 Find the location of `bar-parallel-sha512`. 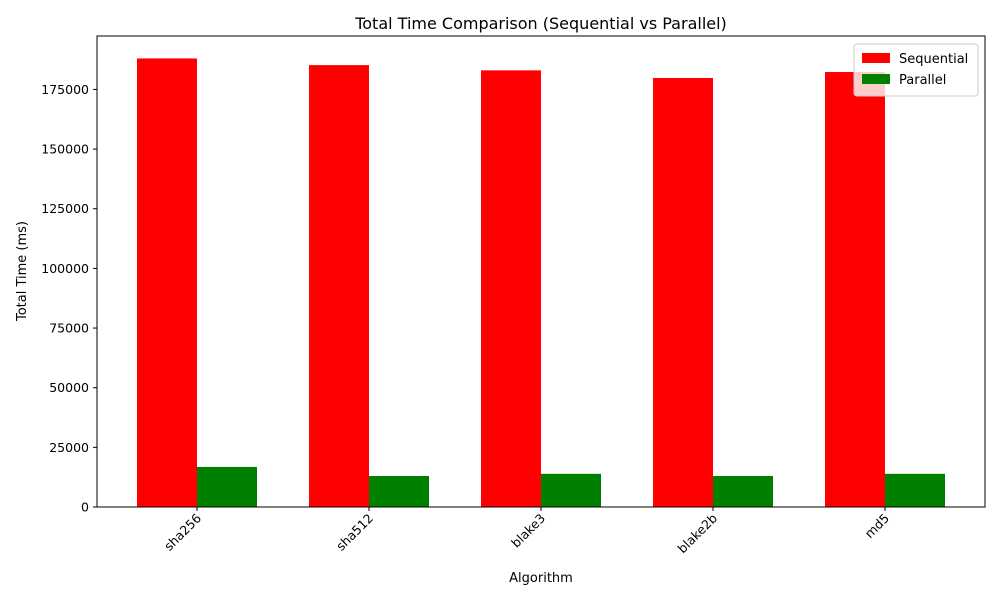

bar-parallel-sha512 is located at coordinates (399, 491).